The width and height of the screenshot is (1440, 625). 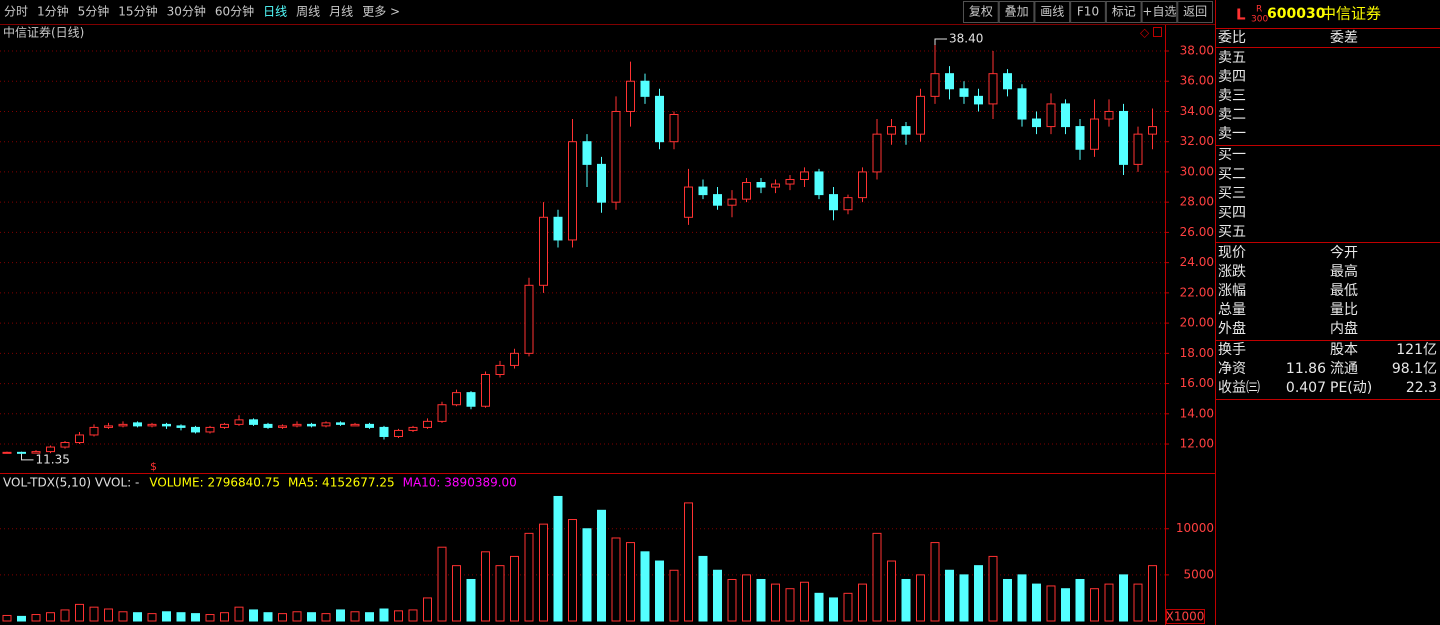 I want to click on period-tab: 月线, so click(x=341, y=12).